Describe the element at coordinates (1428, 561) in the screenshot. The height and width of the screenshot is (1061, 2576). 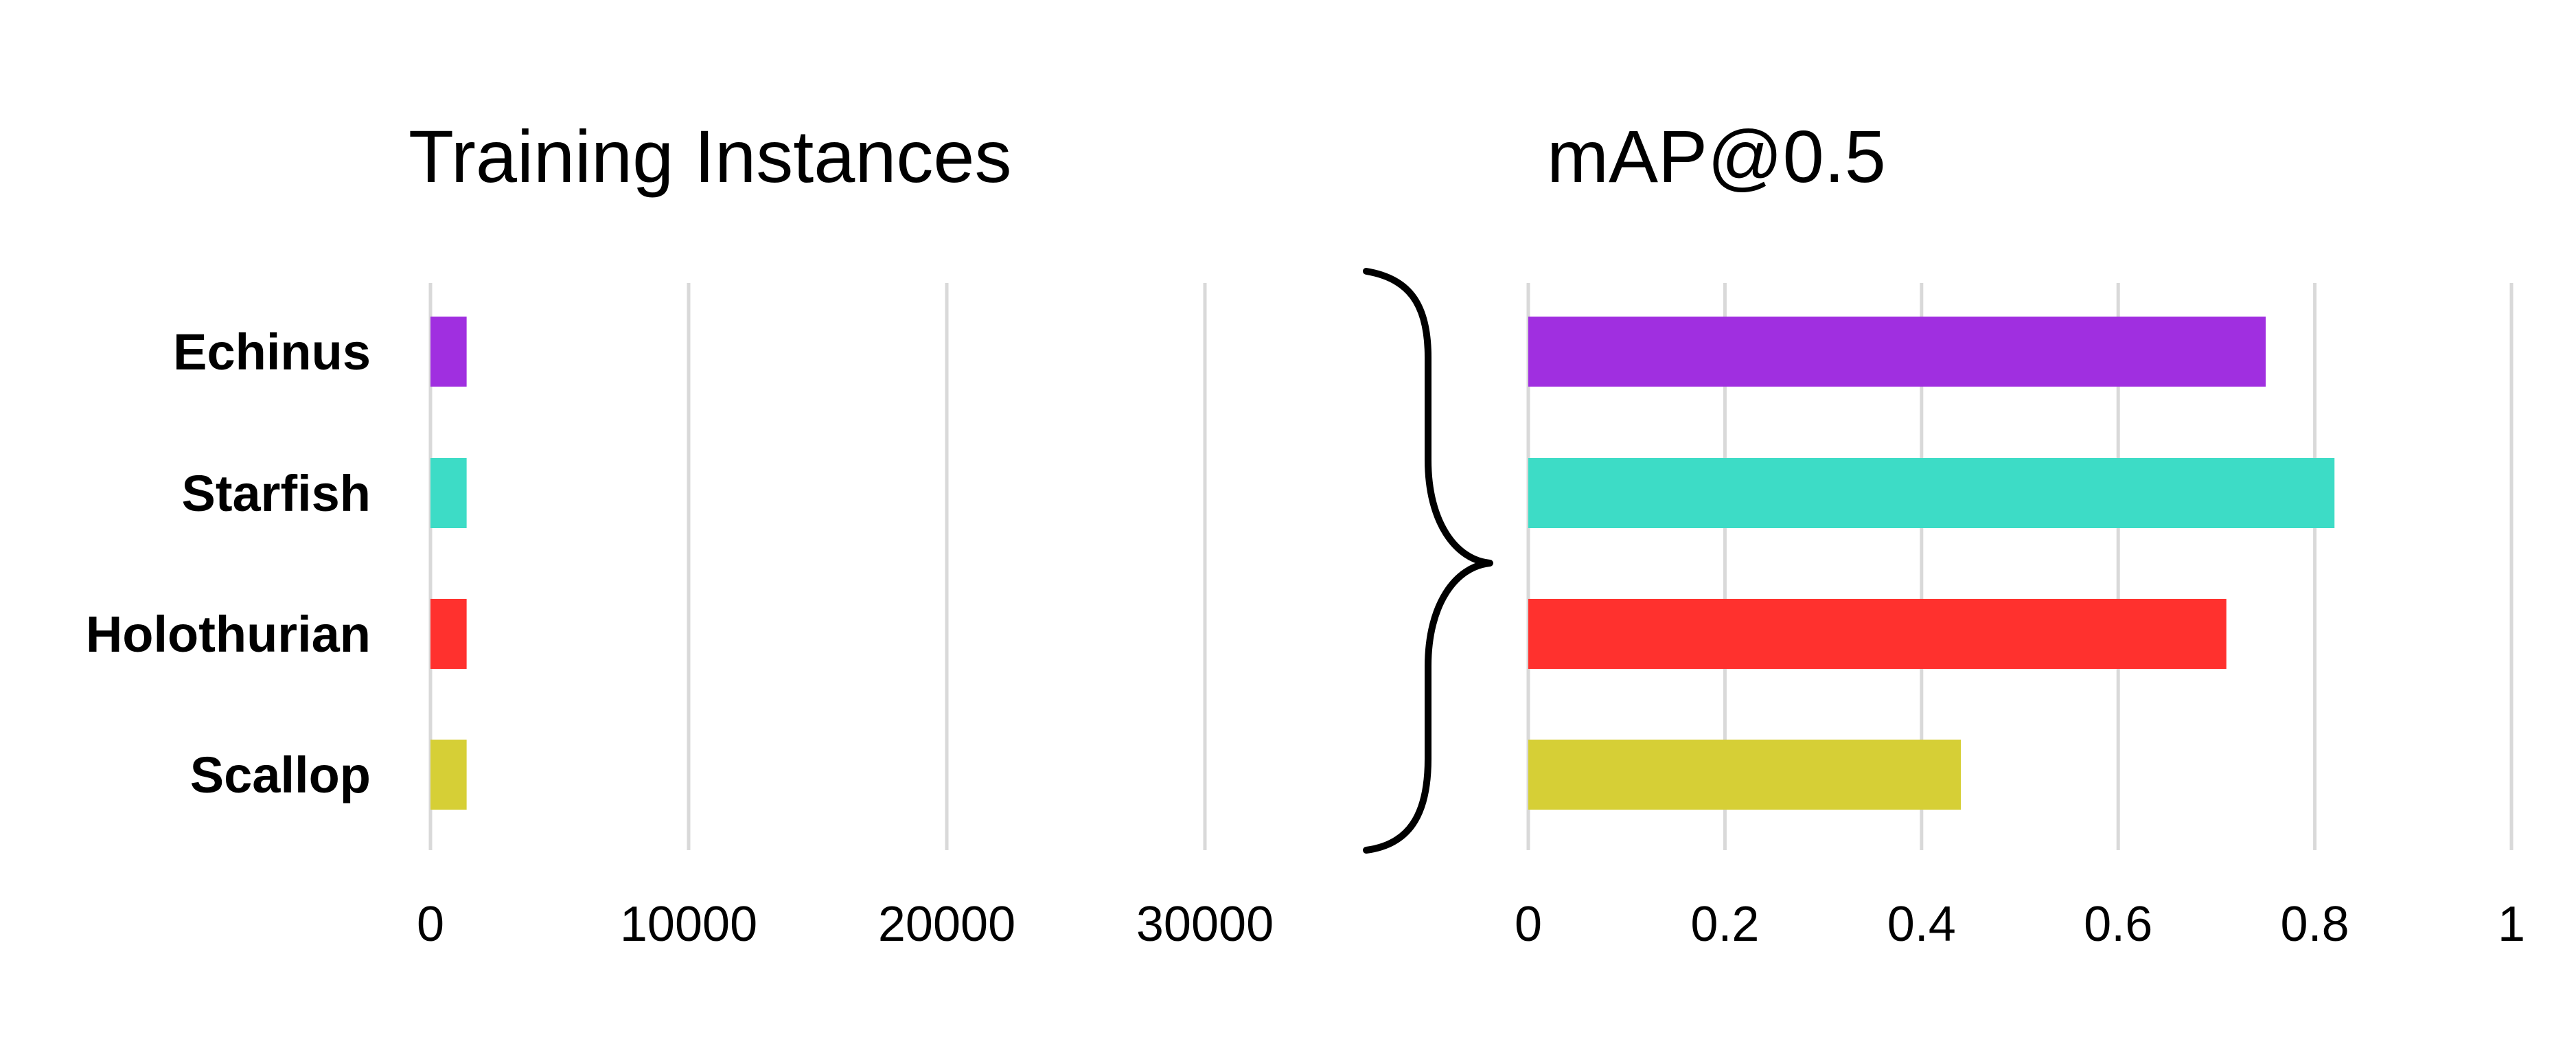
I see `curly-brace-icon` at that location.